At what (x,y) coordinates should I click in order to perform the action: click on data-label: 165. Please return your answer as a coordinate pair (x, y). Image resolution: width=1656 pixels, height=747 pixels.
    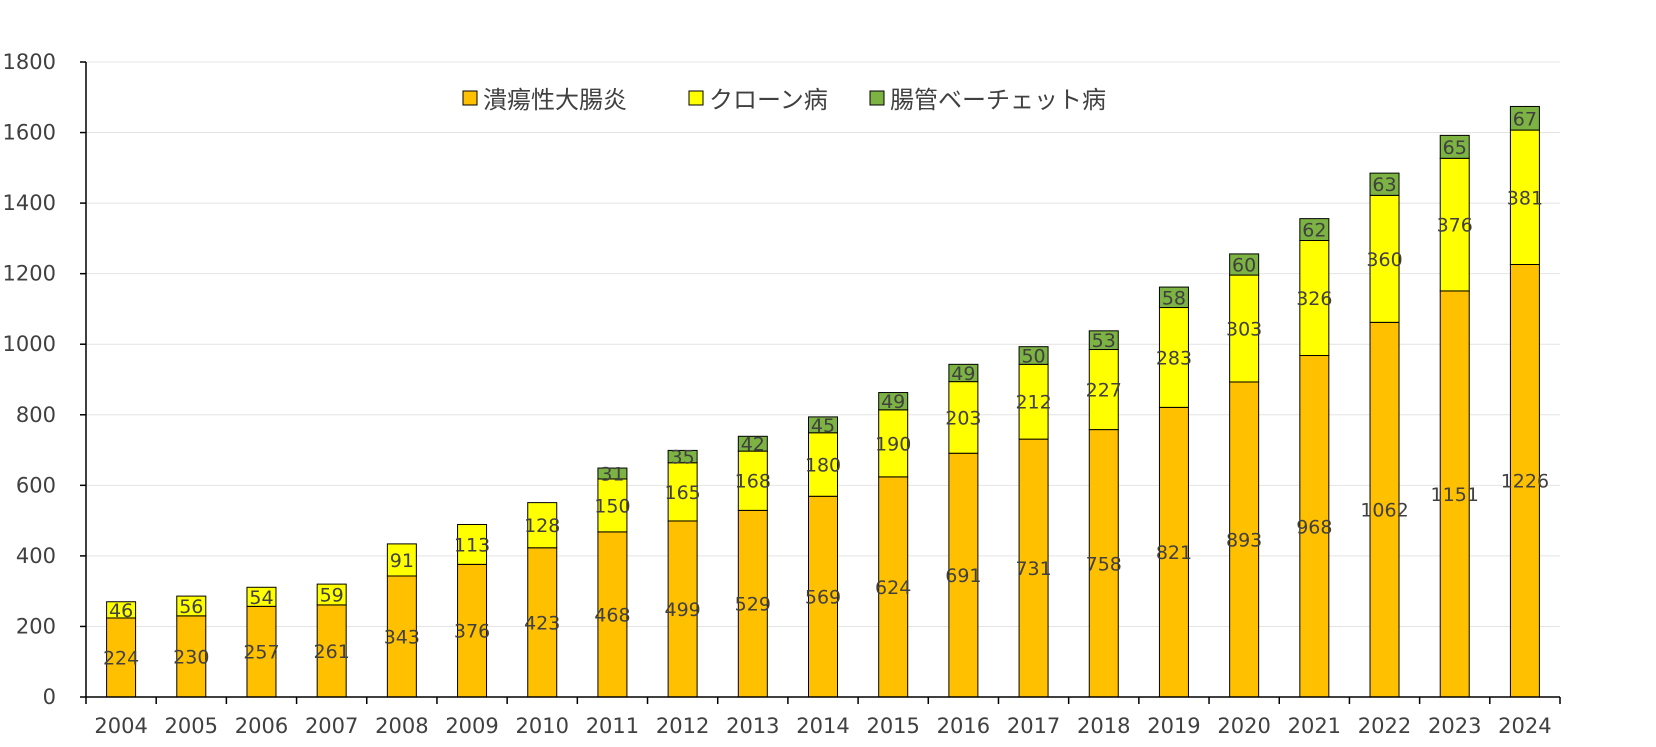
    Looking at the image, I should click on (682, 493).